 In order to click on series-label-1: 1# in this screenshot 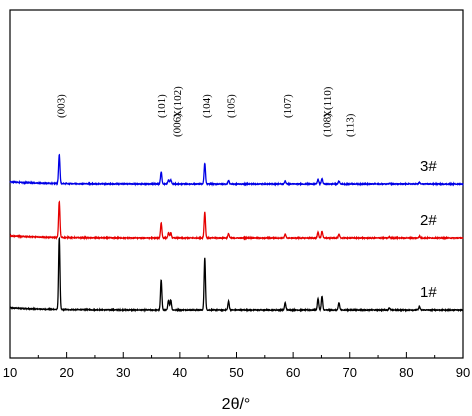, I will do `click(428, 292)`.